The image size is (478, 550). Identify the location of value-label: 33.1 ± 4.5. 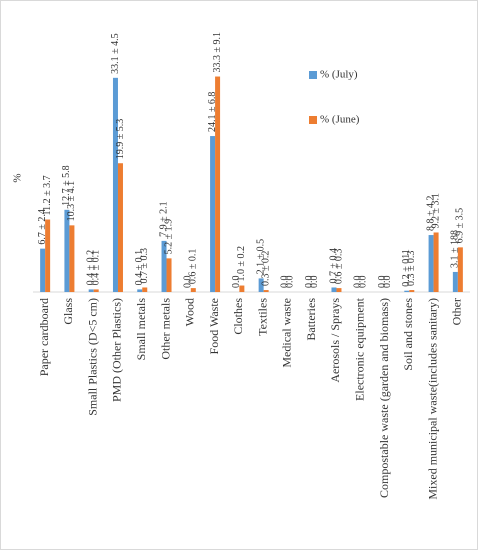
(115, 53).